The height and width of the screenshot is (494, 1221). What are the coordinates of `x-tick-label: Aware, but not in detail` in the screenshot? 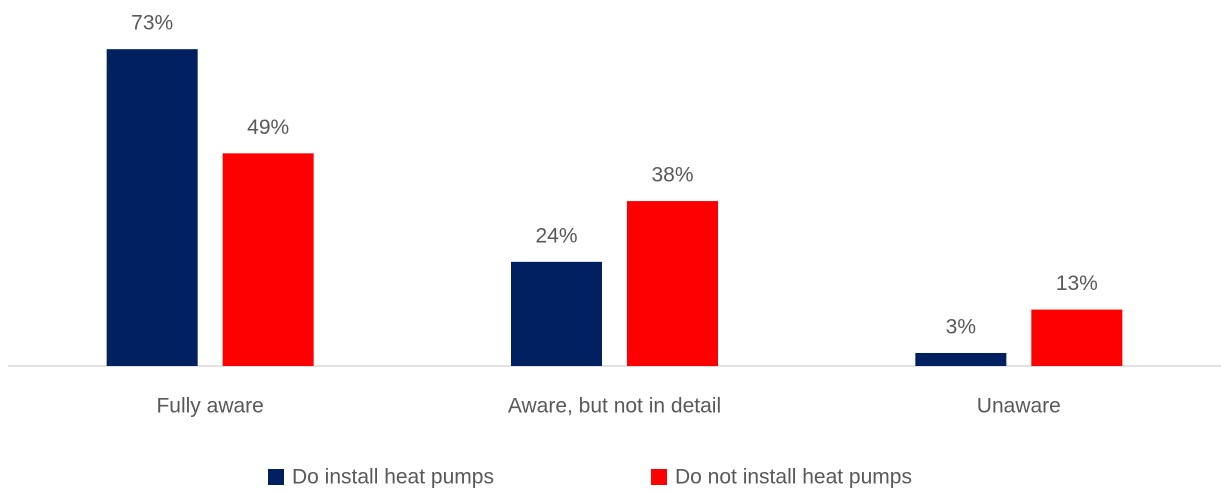 It's located at (614, 406).